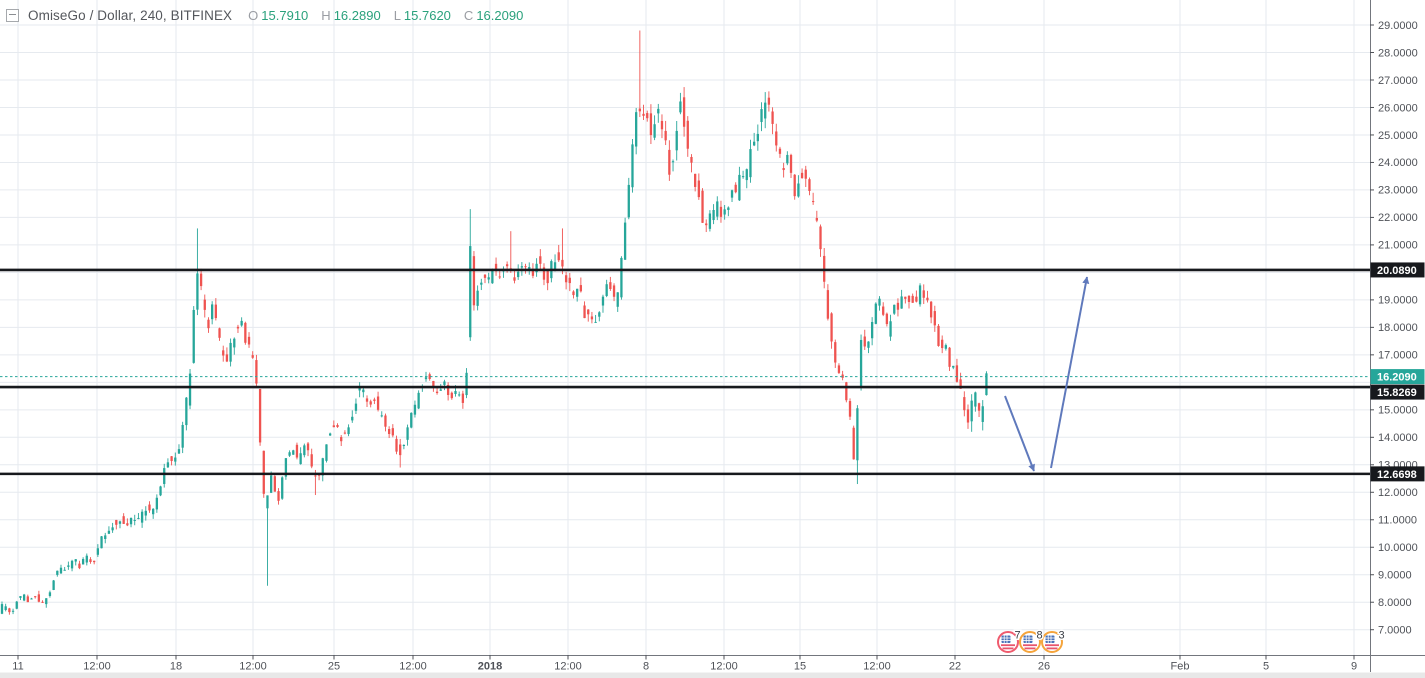  Describe the element at coordinates (1070, 372) in the screenshot. I see `trend-arrow-up` at that location.